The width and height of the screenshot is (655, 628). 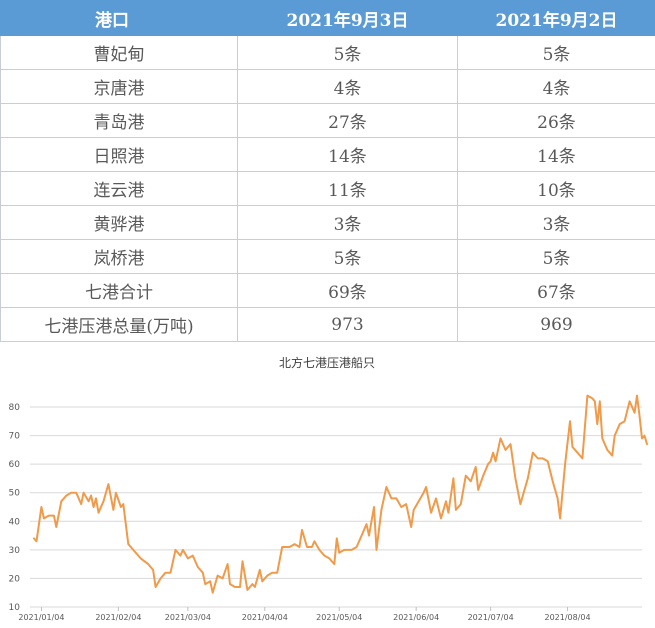 I want to click on y-tick-label: 40, so click(x=15, y=522).